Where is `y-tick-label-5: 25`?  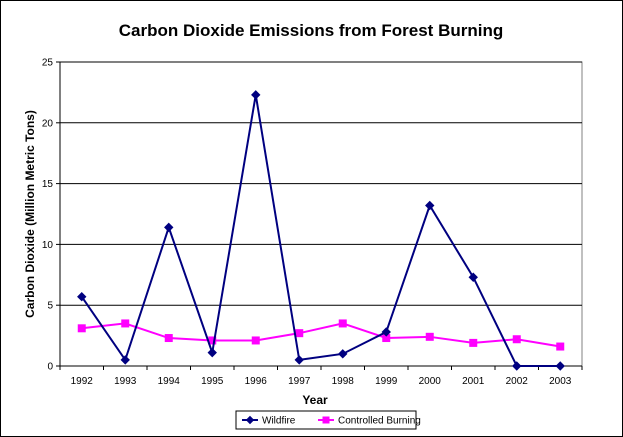
y-tick-label-5: 25 is located at coordinates (48, 63).